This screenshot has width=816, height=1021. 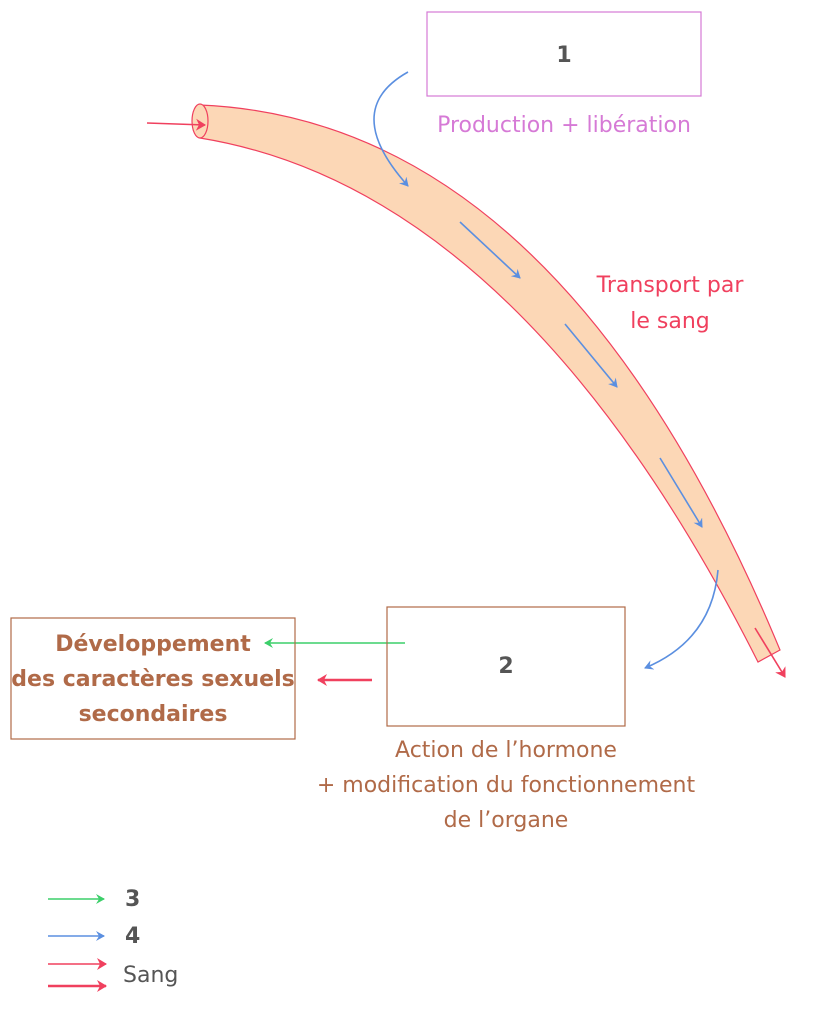 What do you see at coordinates (153, 714) in the screenshot?
I see `effect-text: secondaires` at bounding box center [153, 714].